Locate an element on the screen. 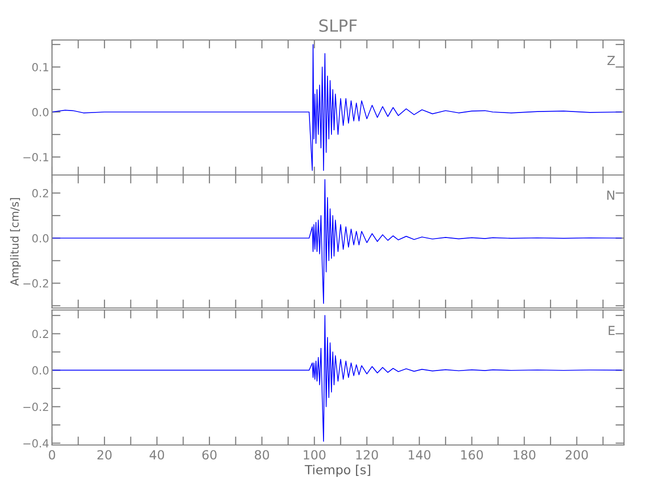  y-tick-label: −0.1 is located at coordinates (35, 157).